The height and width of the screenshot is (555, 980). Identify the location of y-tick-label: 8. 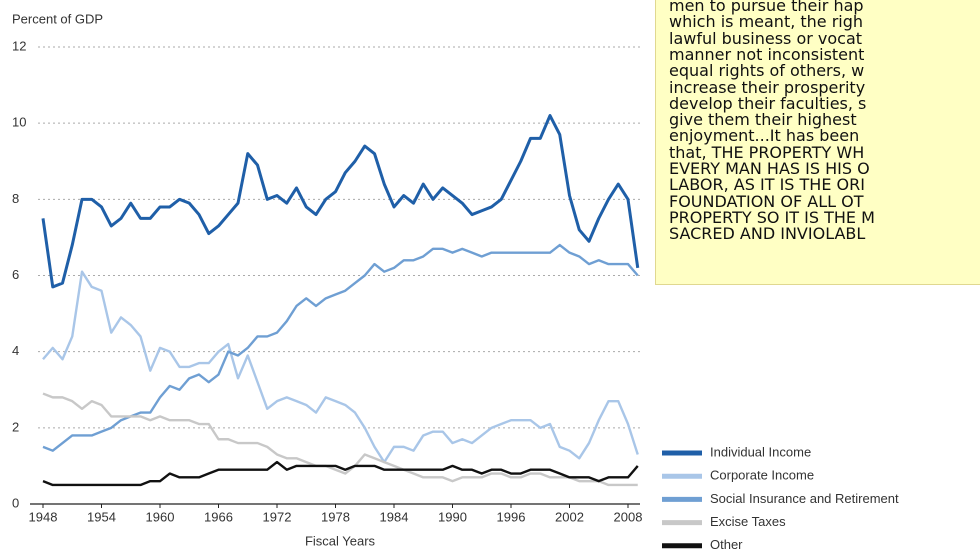
(15, 198).